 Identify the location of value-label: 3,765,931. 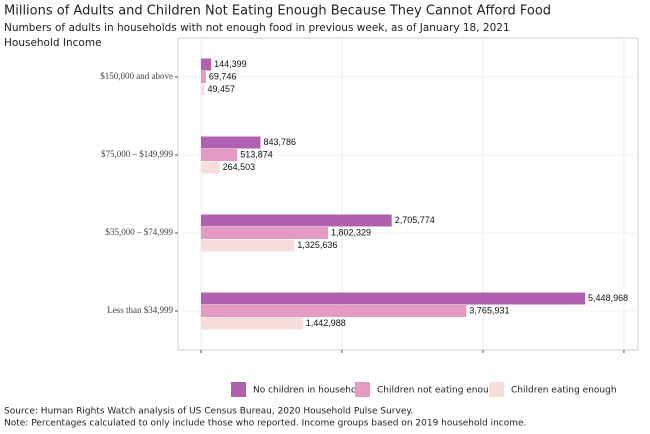
(489, 310).